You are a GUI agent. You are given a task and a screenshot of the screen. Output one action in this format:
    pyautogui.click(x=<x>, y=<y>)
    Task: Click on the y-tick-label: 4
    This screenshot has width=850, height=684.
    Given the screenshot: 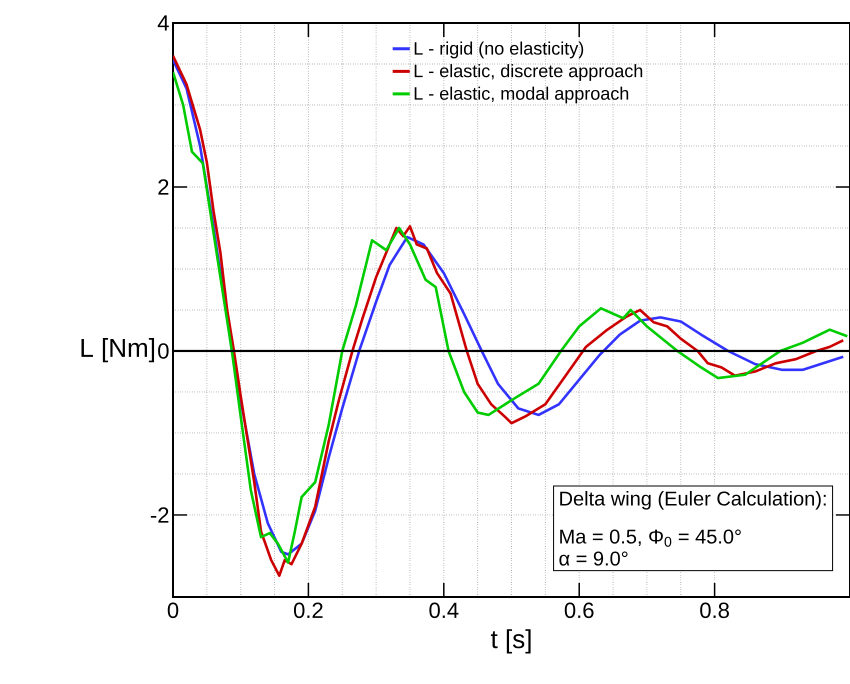 What is the action you would take?
    pyautogui.click(x=163, y=23)
    